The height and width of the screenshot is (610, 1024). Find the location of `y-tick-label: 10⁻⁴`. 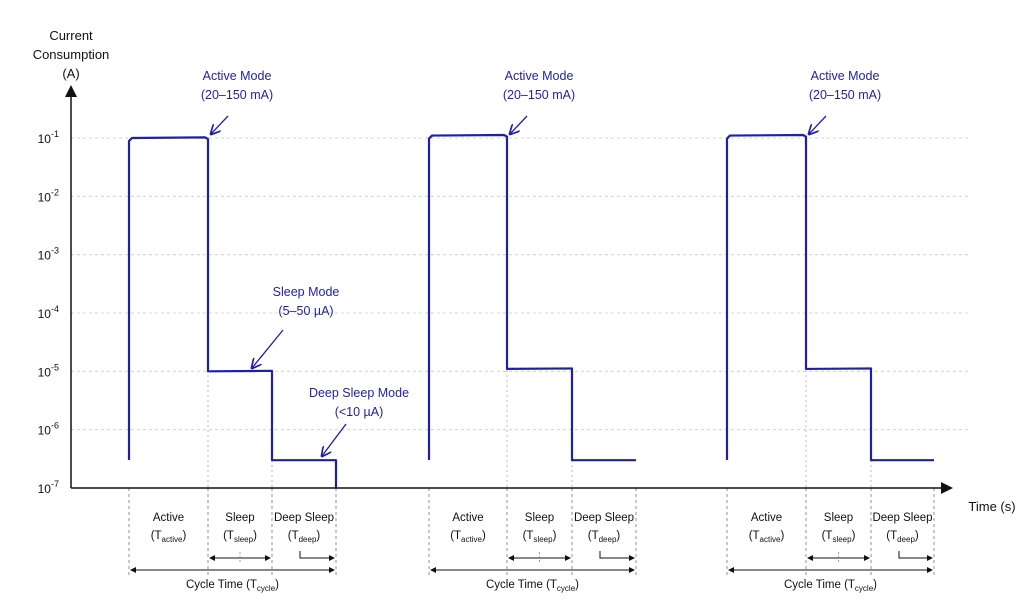

y-tick-label: 10⁻⁴ is located at coordinates (48, 312).